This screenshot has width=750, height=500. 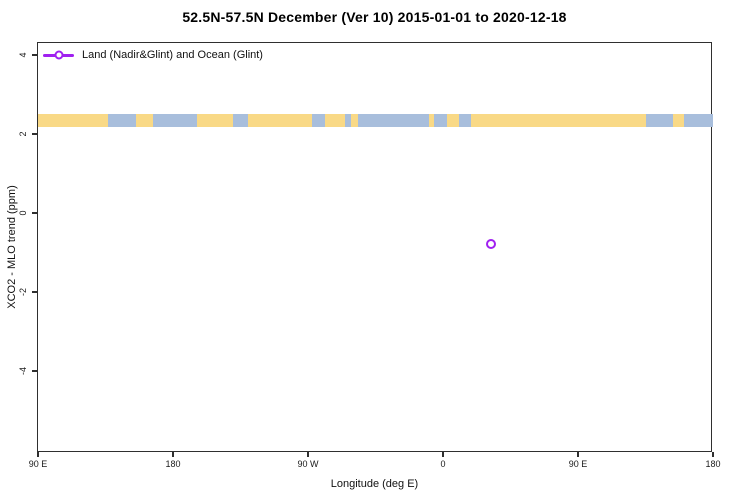 What do you see at coordinates (23, 292) in the screenshot?
I see `y-tick-label: -2` at bounding box center [23, 292].